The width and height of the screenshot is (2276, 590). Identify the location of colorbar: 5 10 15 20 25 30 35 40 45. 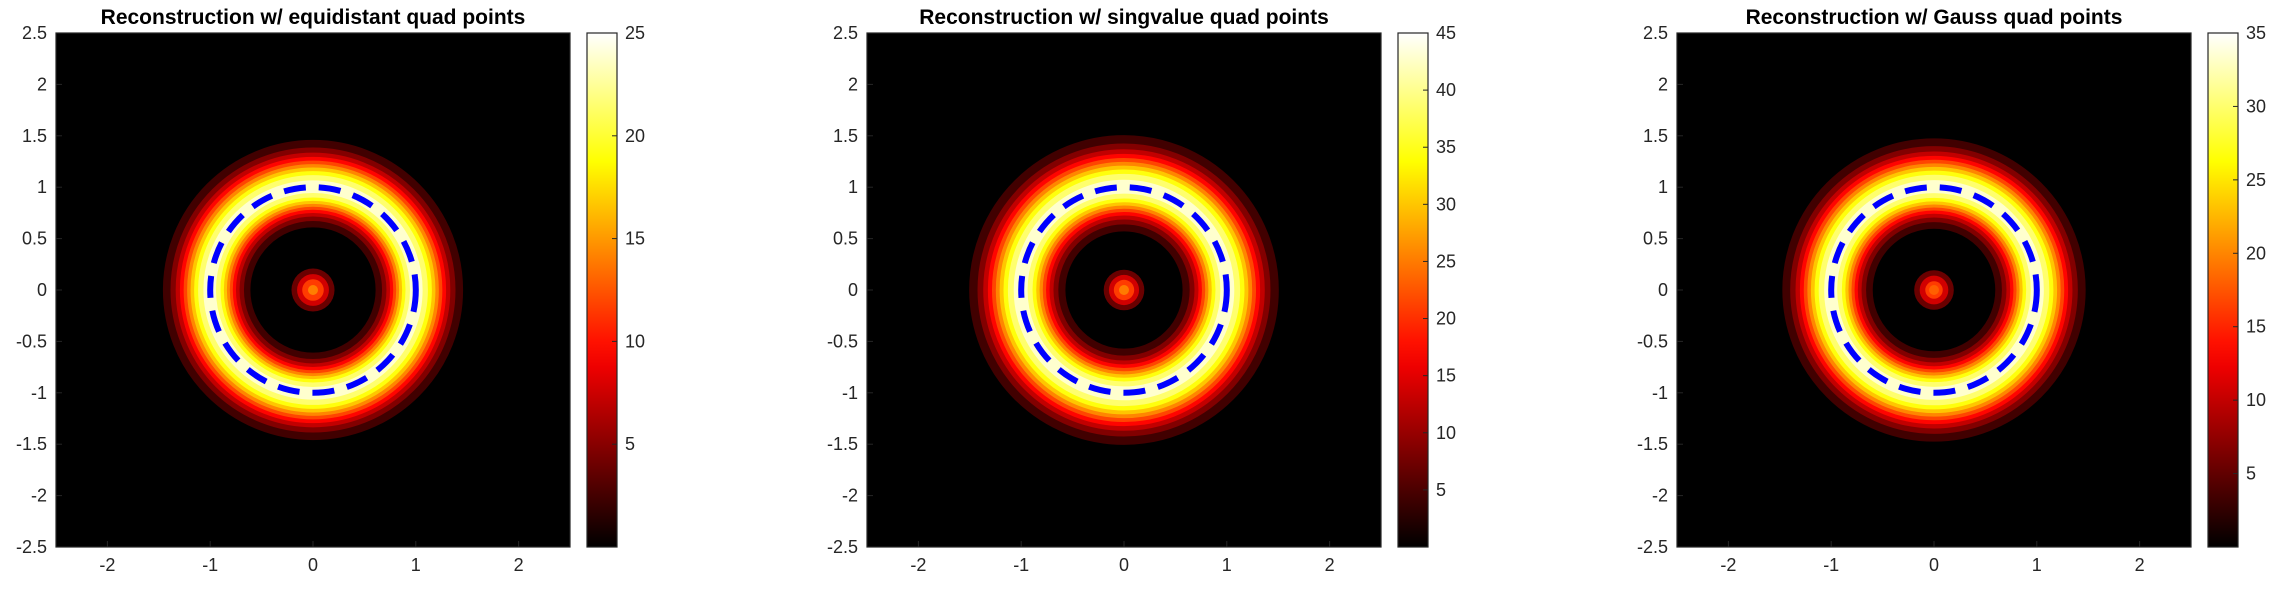
(1426, 285).